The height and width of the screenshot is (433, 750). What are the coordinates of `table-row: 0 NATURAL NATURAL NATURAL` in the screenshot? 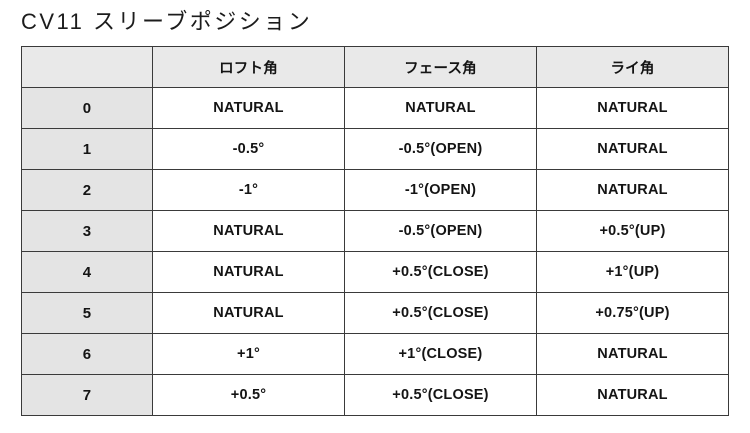 It's located at (375, 108).